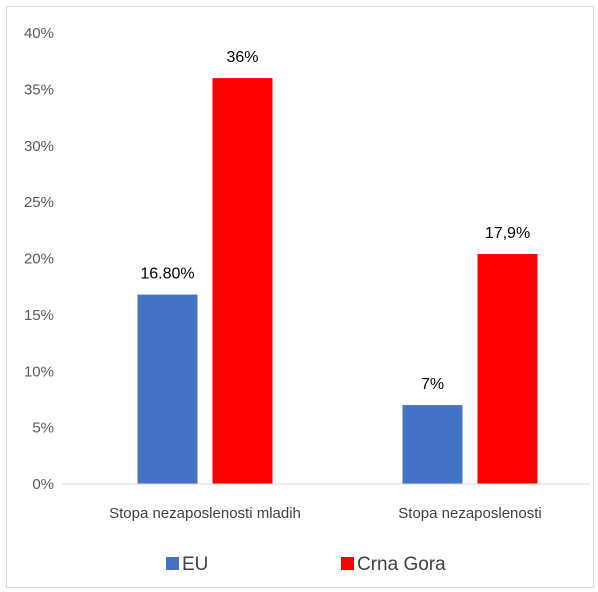  Describe the element at coordinates (195, 564) in the screenshot. I see `legend-label: EU` at that location.